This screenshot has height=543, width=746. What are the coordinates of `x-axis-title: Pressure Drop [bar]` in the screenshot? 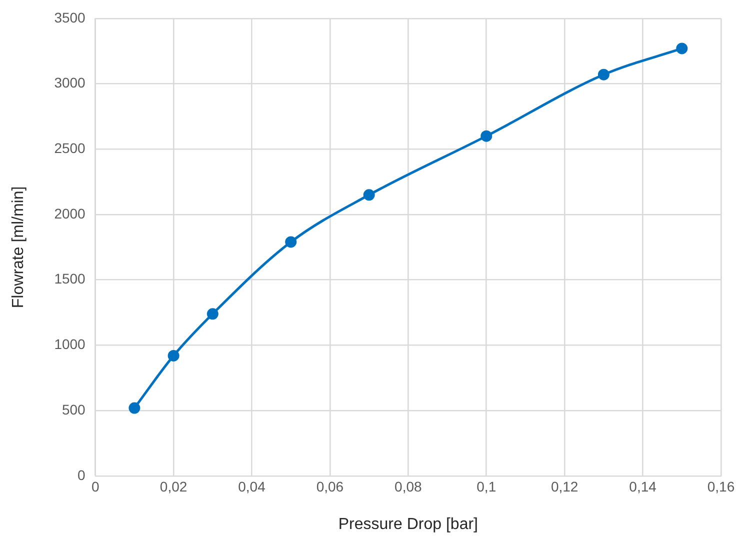 It's located at (408, 524).